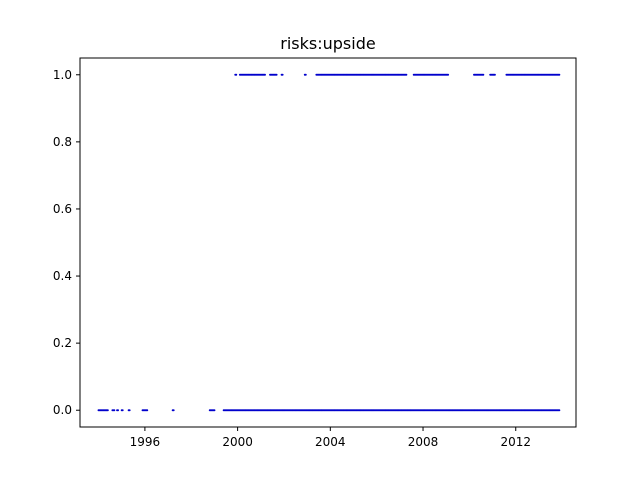  What do you see at coordinates (62, 276) in the screenshot?
I see `y-tick-label: 0.4` at bounding box center [62, 276].